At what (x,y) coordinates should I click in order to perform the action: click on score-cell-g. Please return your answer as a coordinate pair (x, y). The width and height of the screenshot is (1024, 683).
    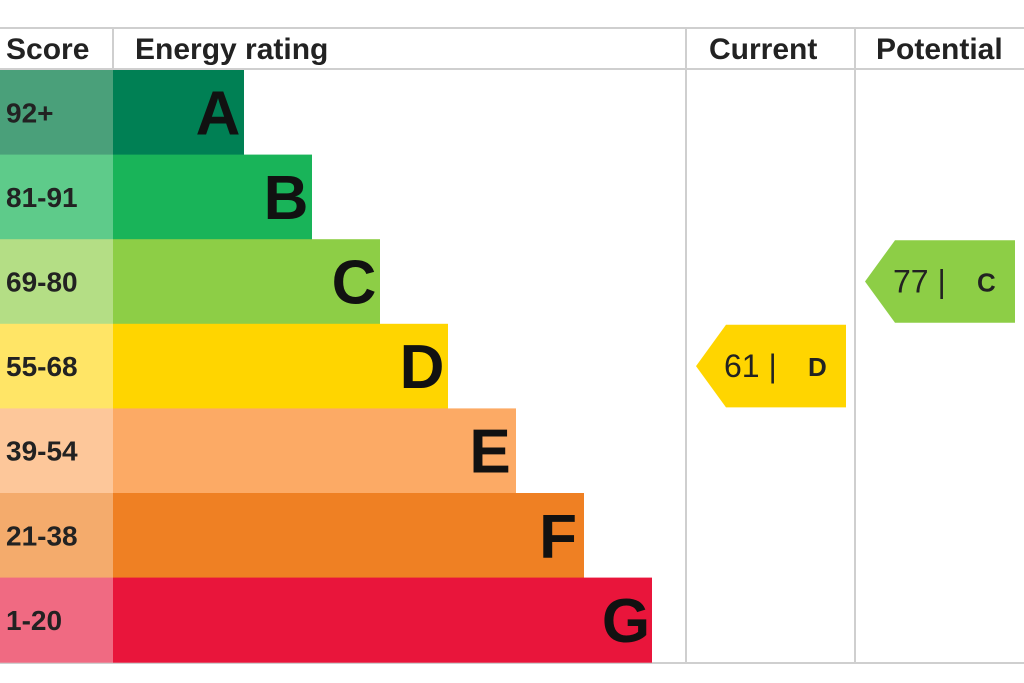
    Looking at the image, I should click on (56, 620).